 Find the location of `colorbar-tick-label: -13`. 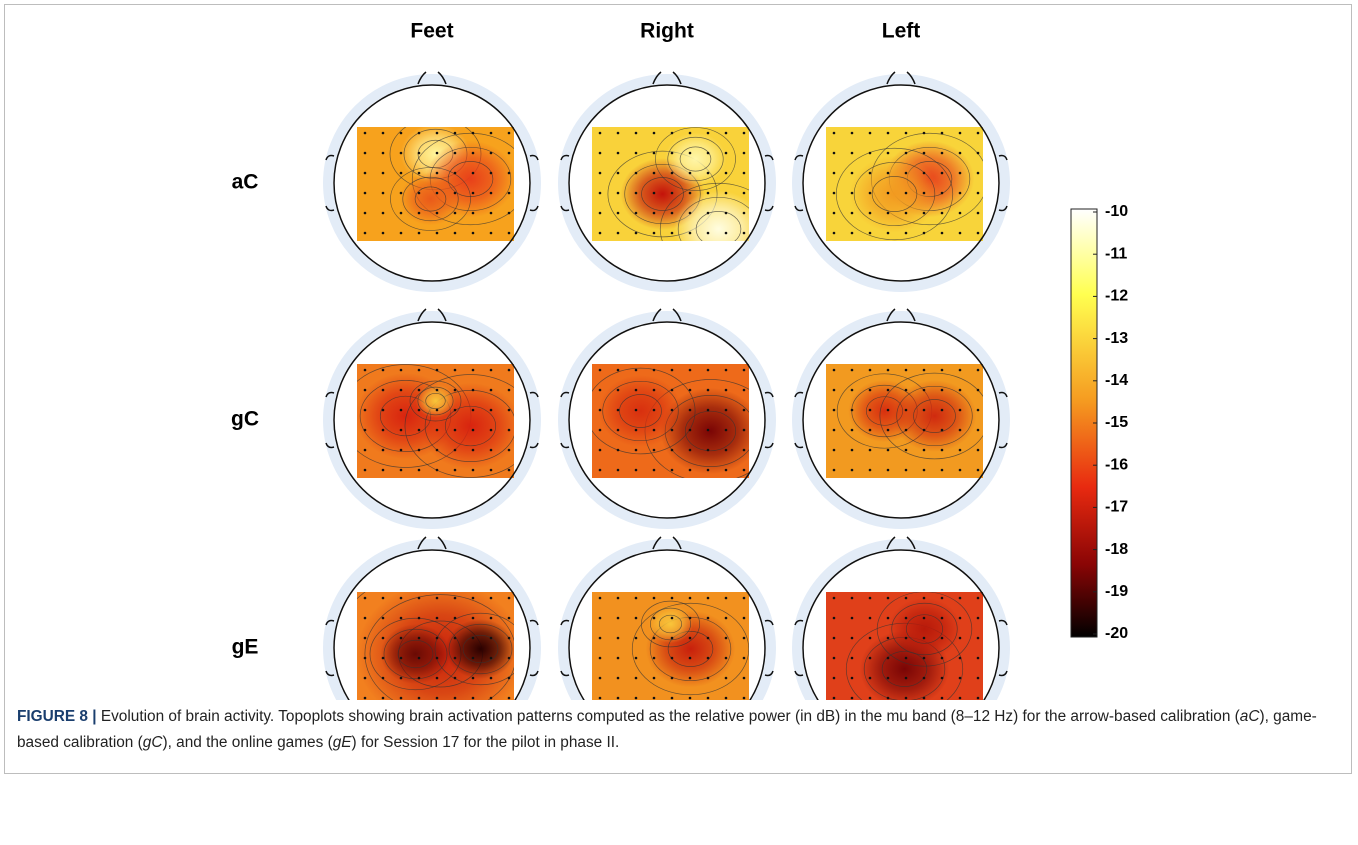

colorbar-tick-label: -13 is located at coordinates (1116, 338).